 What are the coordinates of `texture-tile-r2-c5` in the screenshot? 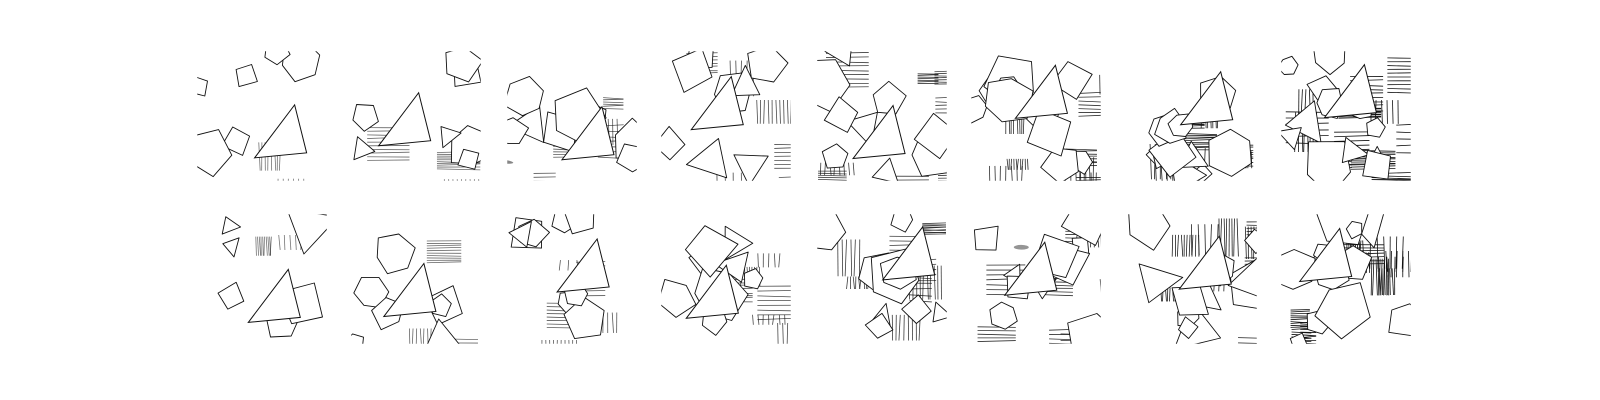 It's located at (882, 279).